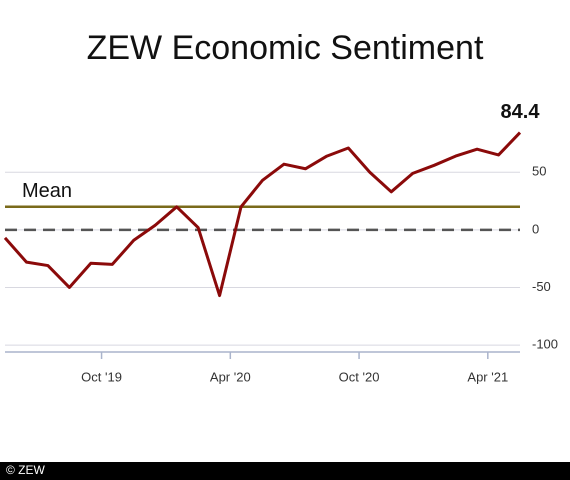 Image resolution: width=570 pixels, height=480 pixels. I want to click on y-tick-label: -100, so click(545, 344).